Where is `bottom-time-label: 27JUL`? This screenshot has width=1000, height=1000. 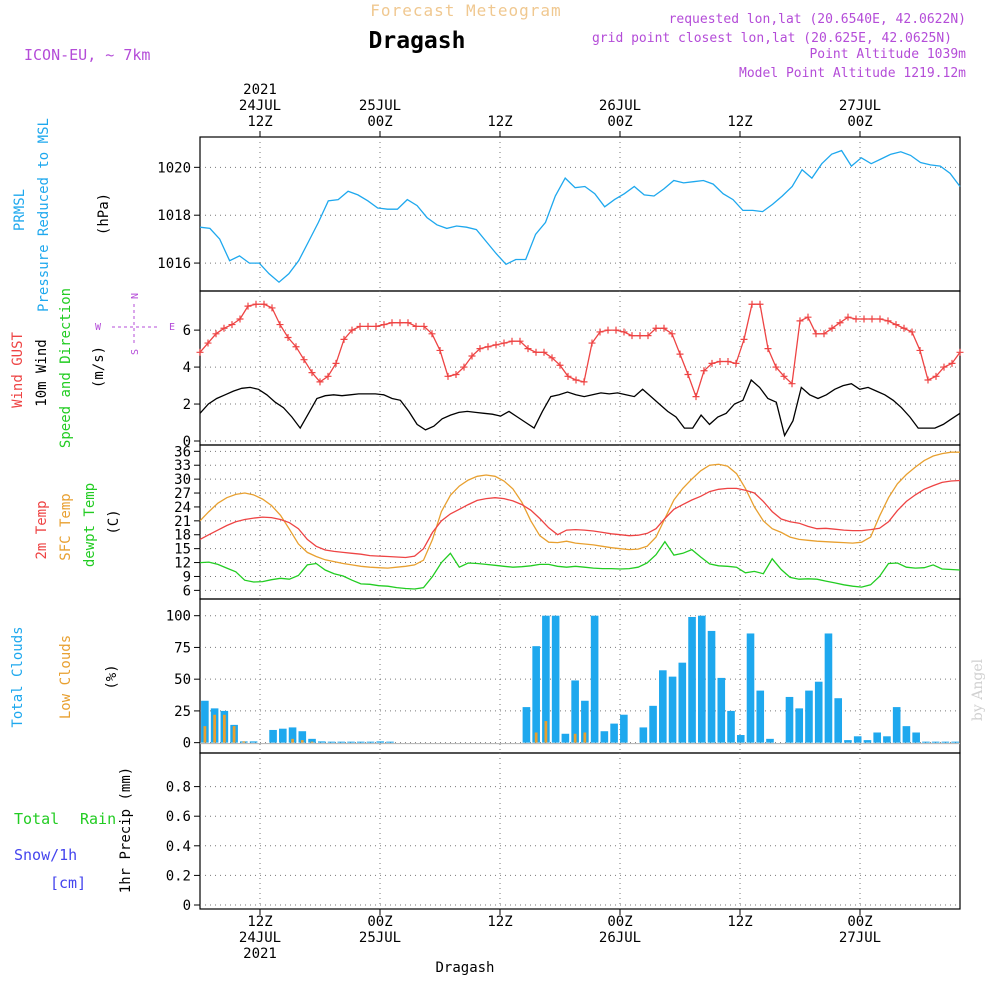
bottom-time-label: 27JUL is located at coordinates (860, 938).